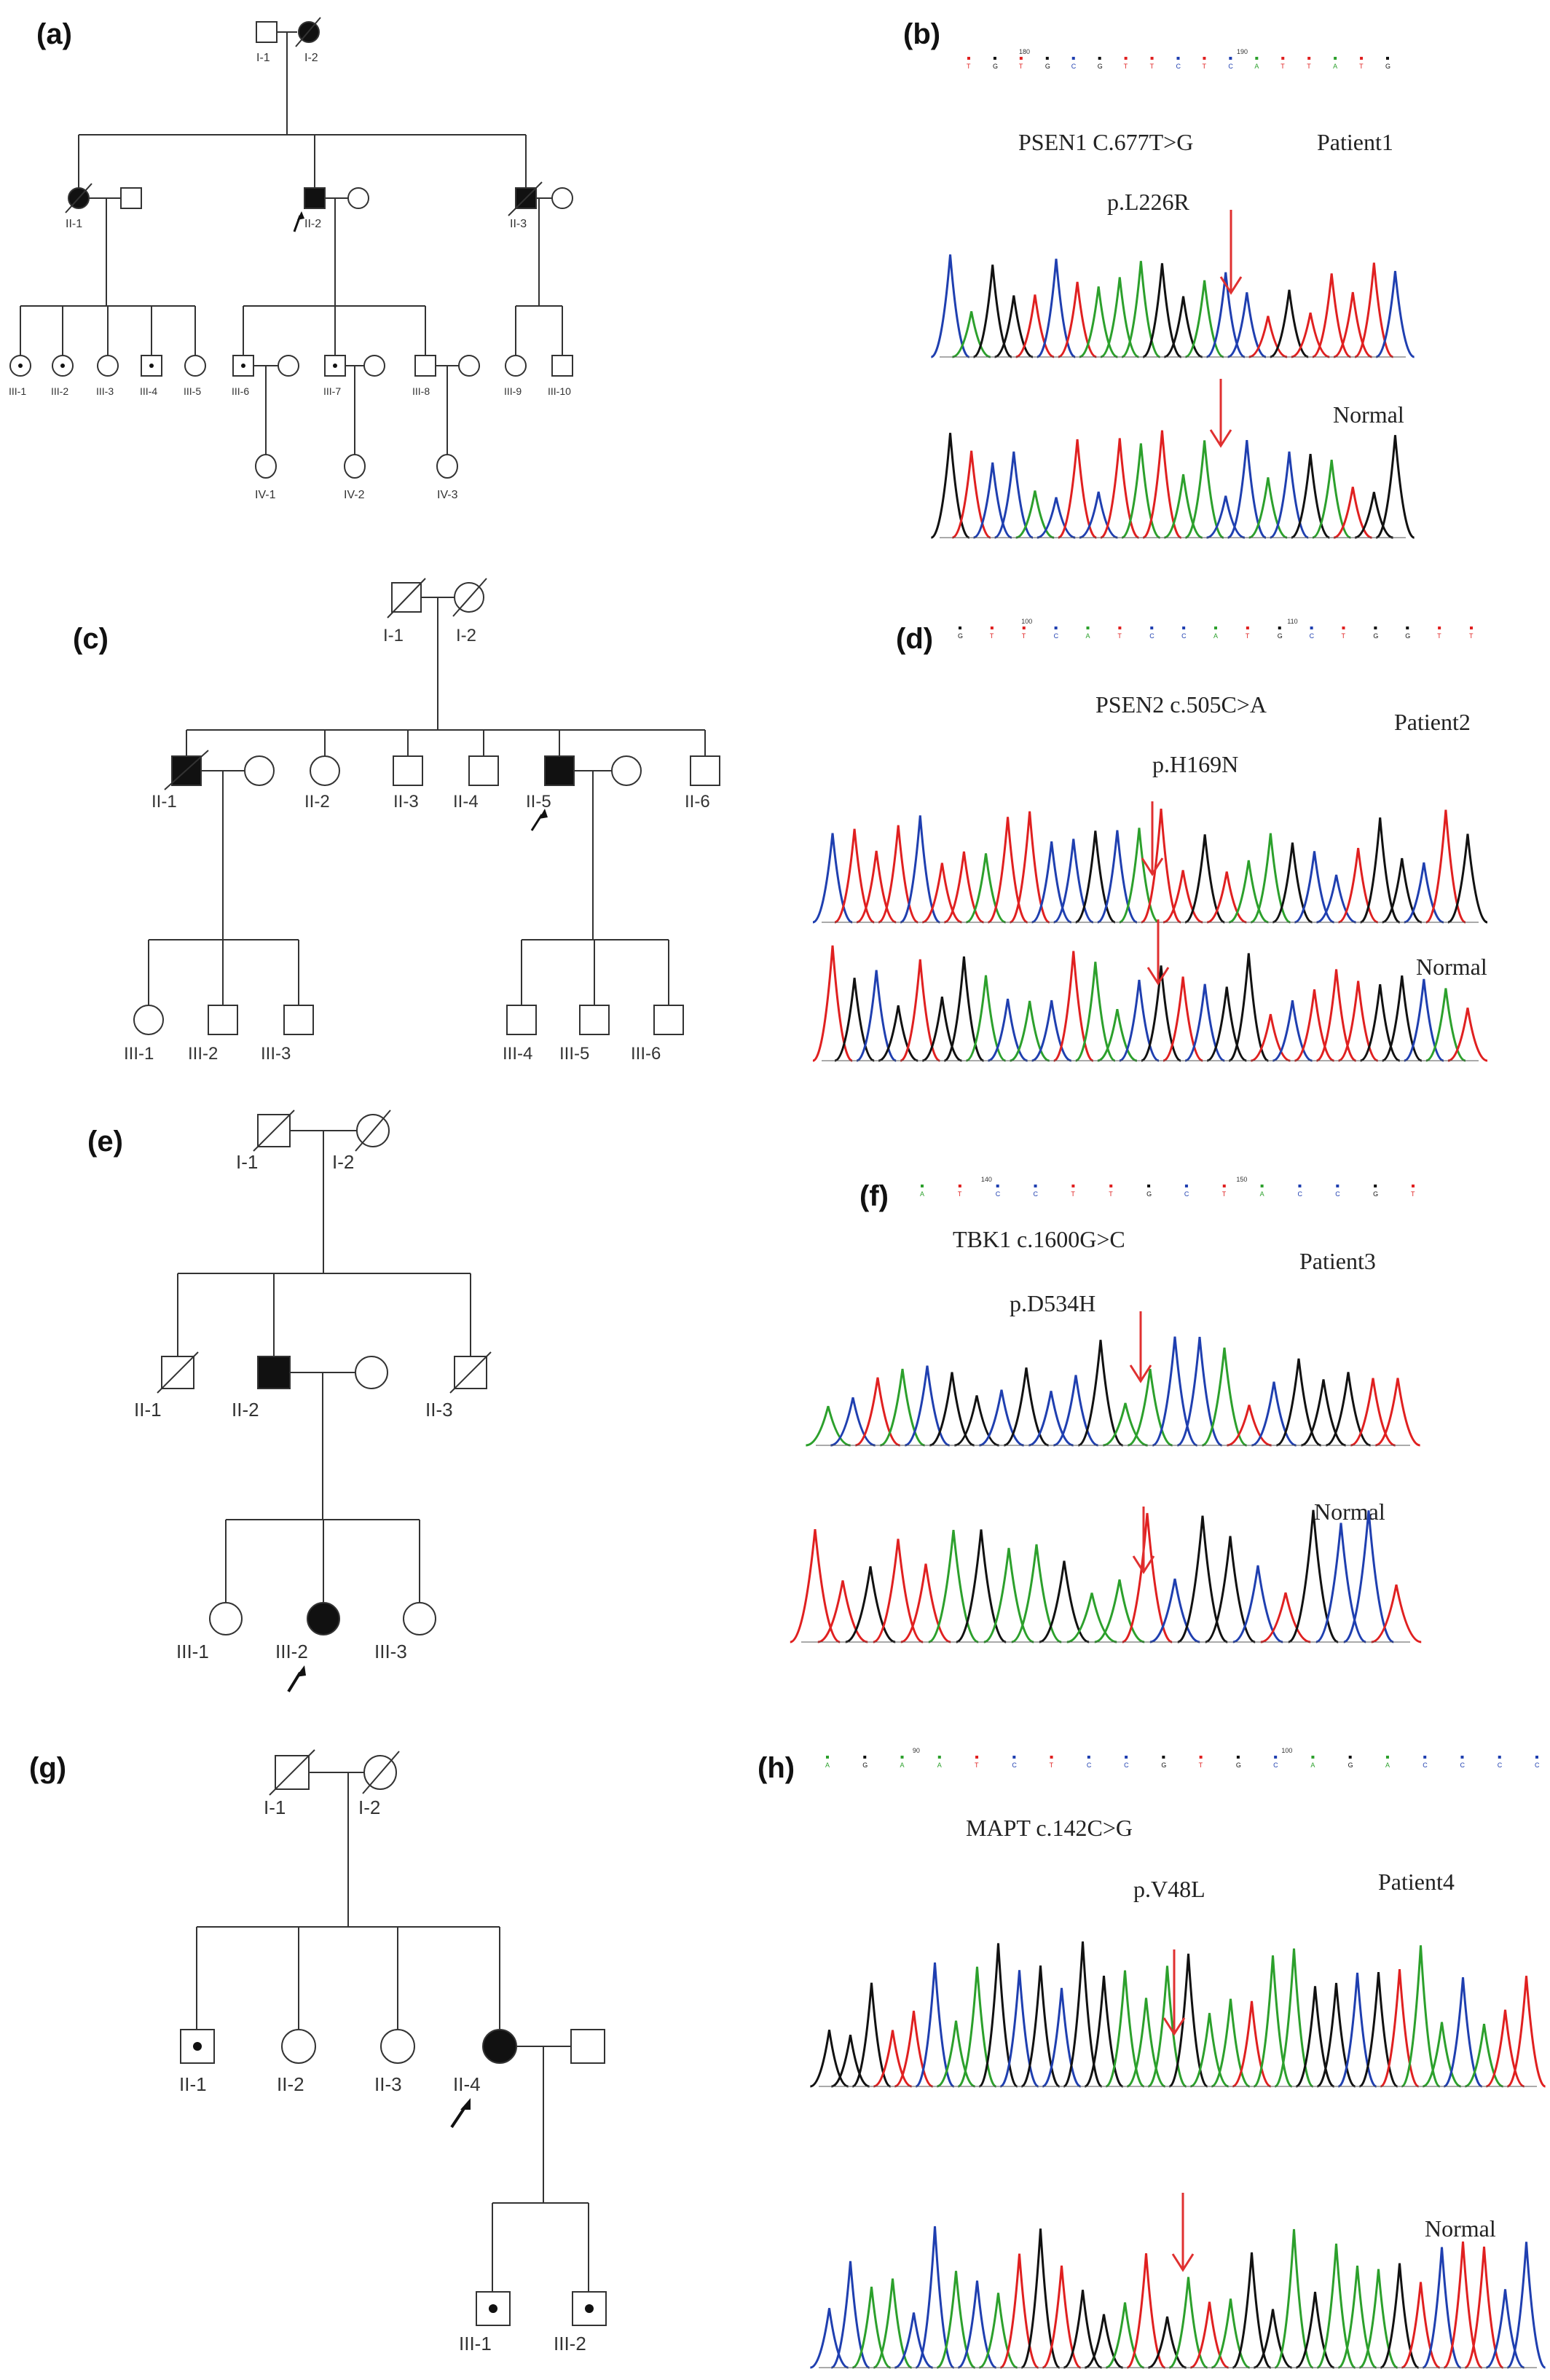  Describe the element at coordinates (390, 1652) in the screenshot. I see `svg-text: III-3` at that location.